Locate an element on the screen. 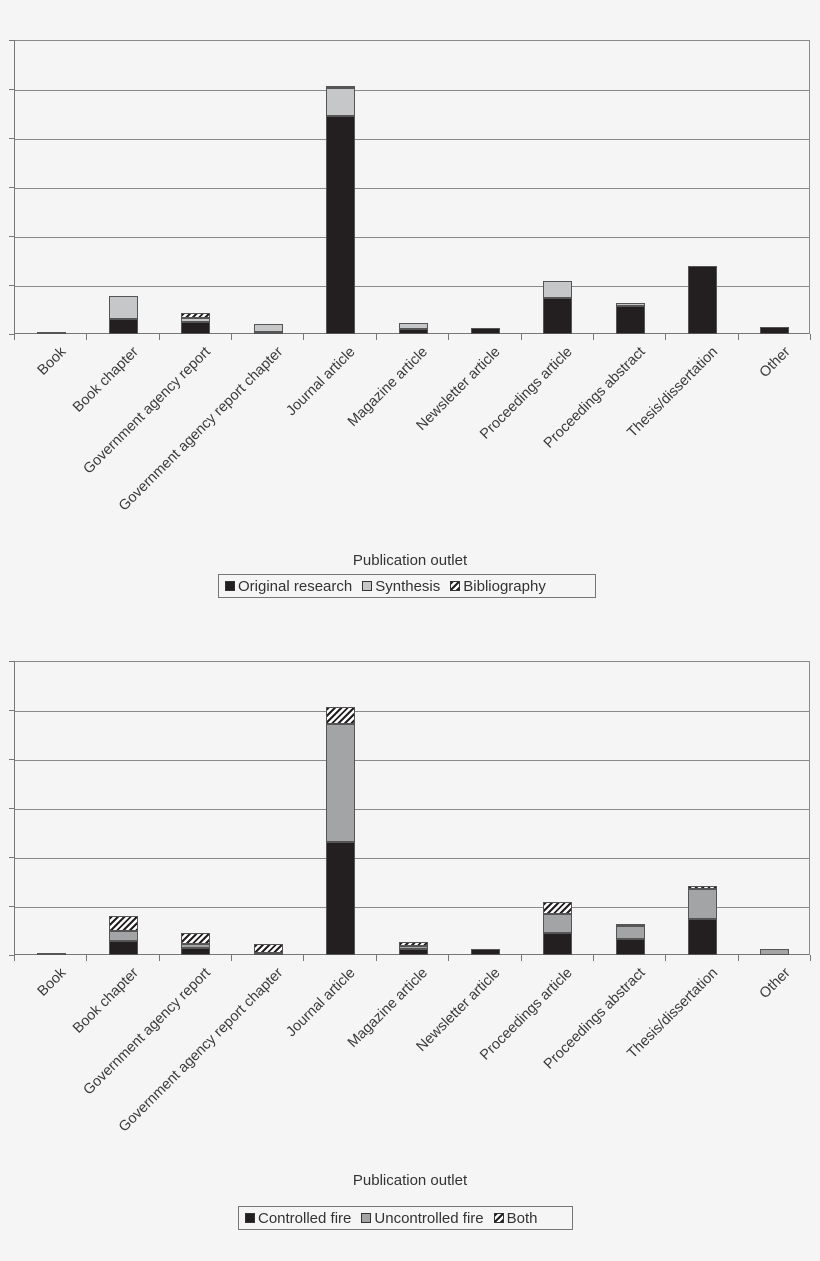 This screenshot has width=820, height=1261. bar-newsletter-article is located at coordinates (485, 952).